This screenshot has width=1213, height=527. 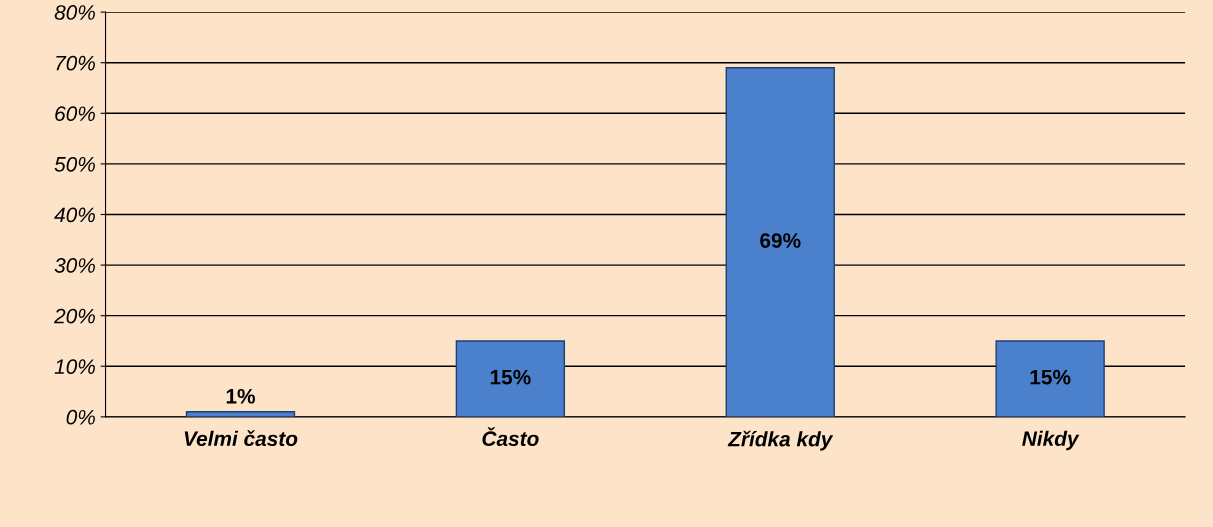 I want to click on y-tick-label: 60%, so click(x=75, y=114).